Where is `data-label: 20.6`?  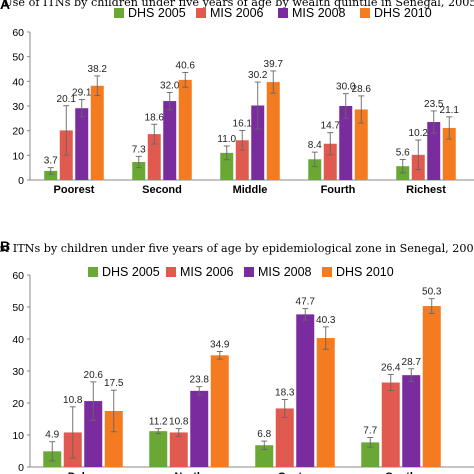
data-label: 20.6 is located at coordinates (94, 375).